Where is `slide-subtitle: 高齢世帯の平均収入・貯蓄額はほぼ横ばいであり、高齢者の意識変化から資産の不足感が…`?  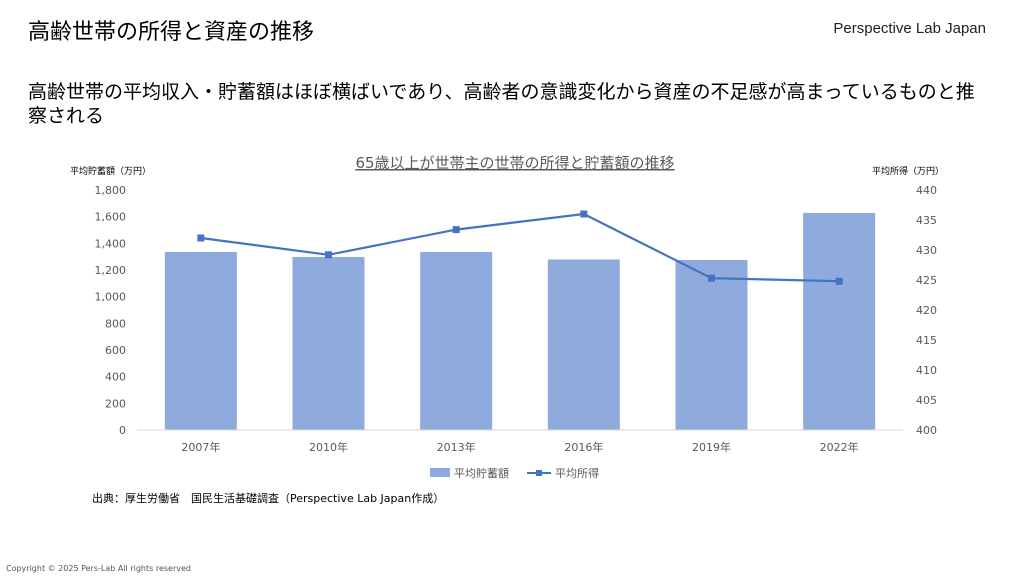
slide-subtitle: 高齢世帯の平均収入・貯蓄額はほぼ横ばいであり、高齢者の意識変化から資産の不足感が… is located at coordinates (501, 104).